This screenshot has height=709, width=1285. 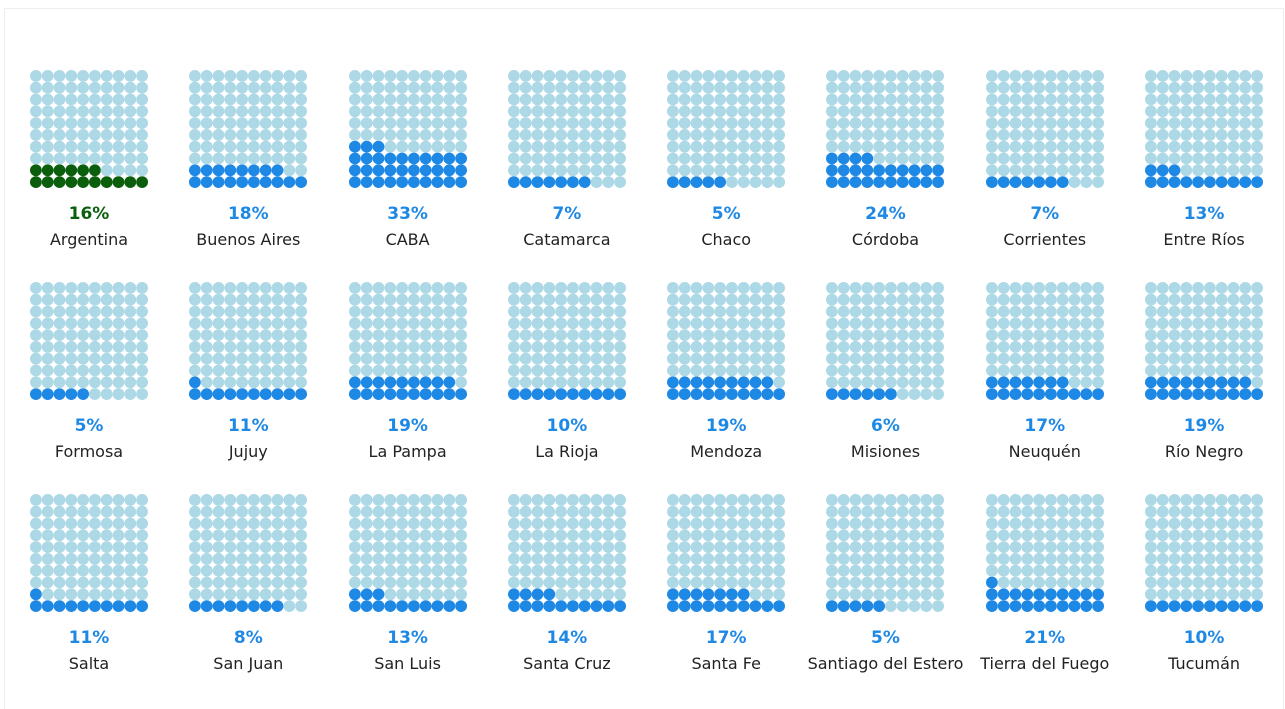 What do you see at coordinates (248, 388) in the screenshot?
I see `waffle-cell: 11% Jujuy` at bounding box center [248, 388].